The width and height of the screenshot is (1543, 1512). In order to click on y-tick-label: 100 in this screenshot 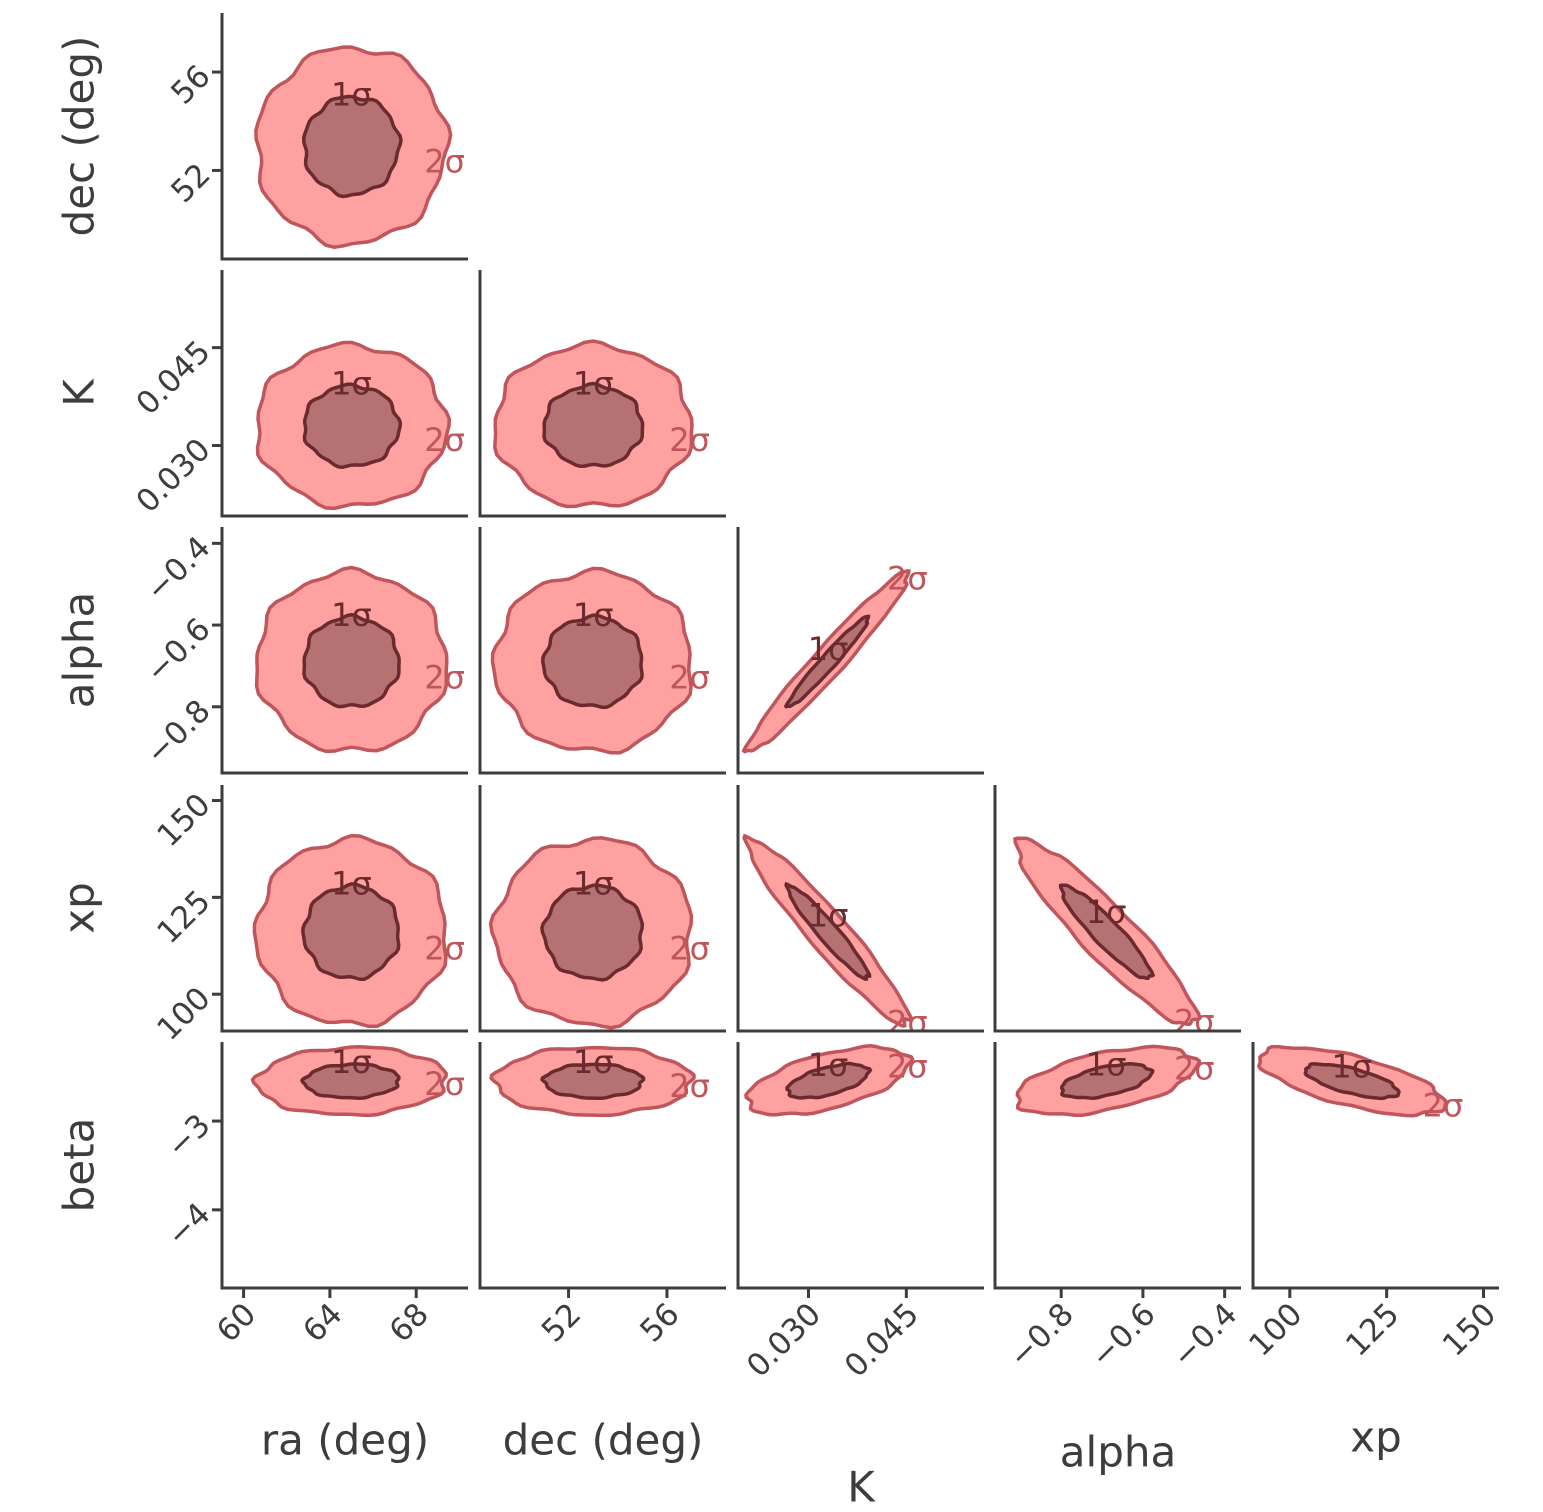, I will do `click(183, 1013)`.